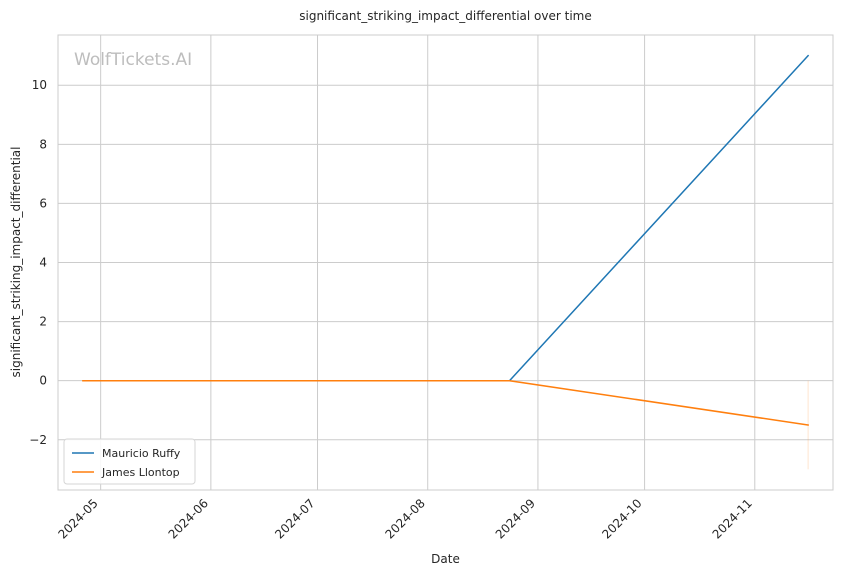 This screenshot has height=575, width=843. What do you see at coordinates (39, 85) in the screenshot?
I see `y-tick-label: 10` at bounding box center [39, 85].